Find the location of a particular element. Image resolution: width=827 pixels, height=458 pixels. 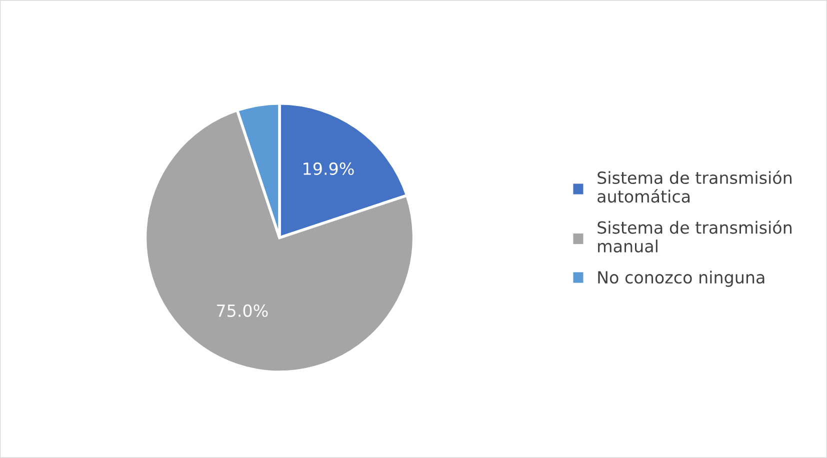

legend-label: Sistema de transmisión automática is located at coordinates (695, 186).